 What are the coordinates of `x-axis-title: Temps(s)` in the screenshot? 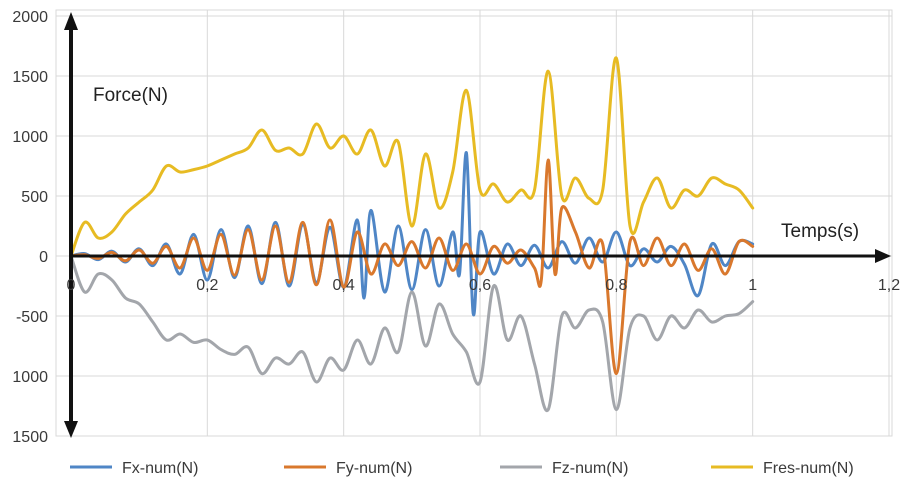 It's located at (820, 231).